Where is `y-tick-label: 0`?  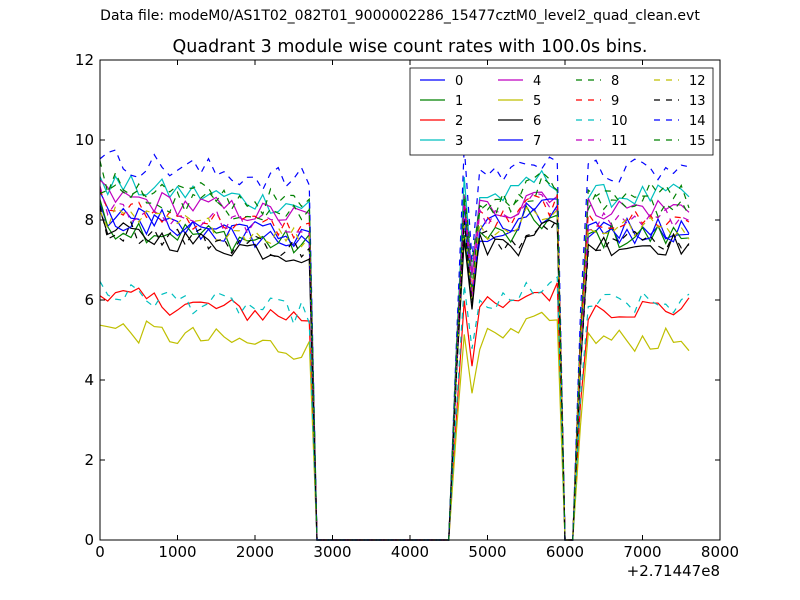
y-tick-label: 0 is located at coordinates (89, 540).